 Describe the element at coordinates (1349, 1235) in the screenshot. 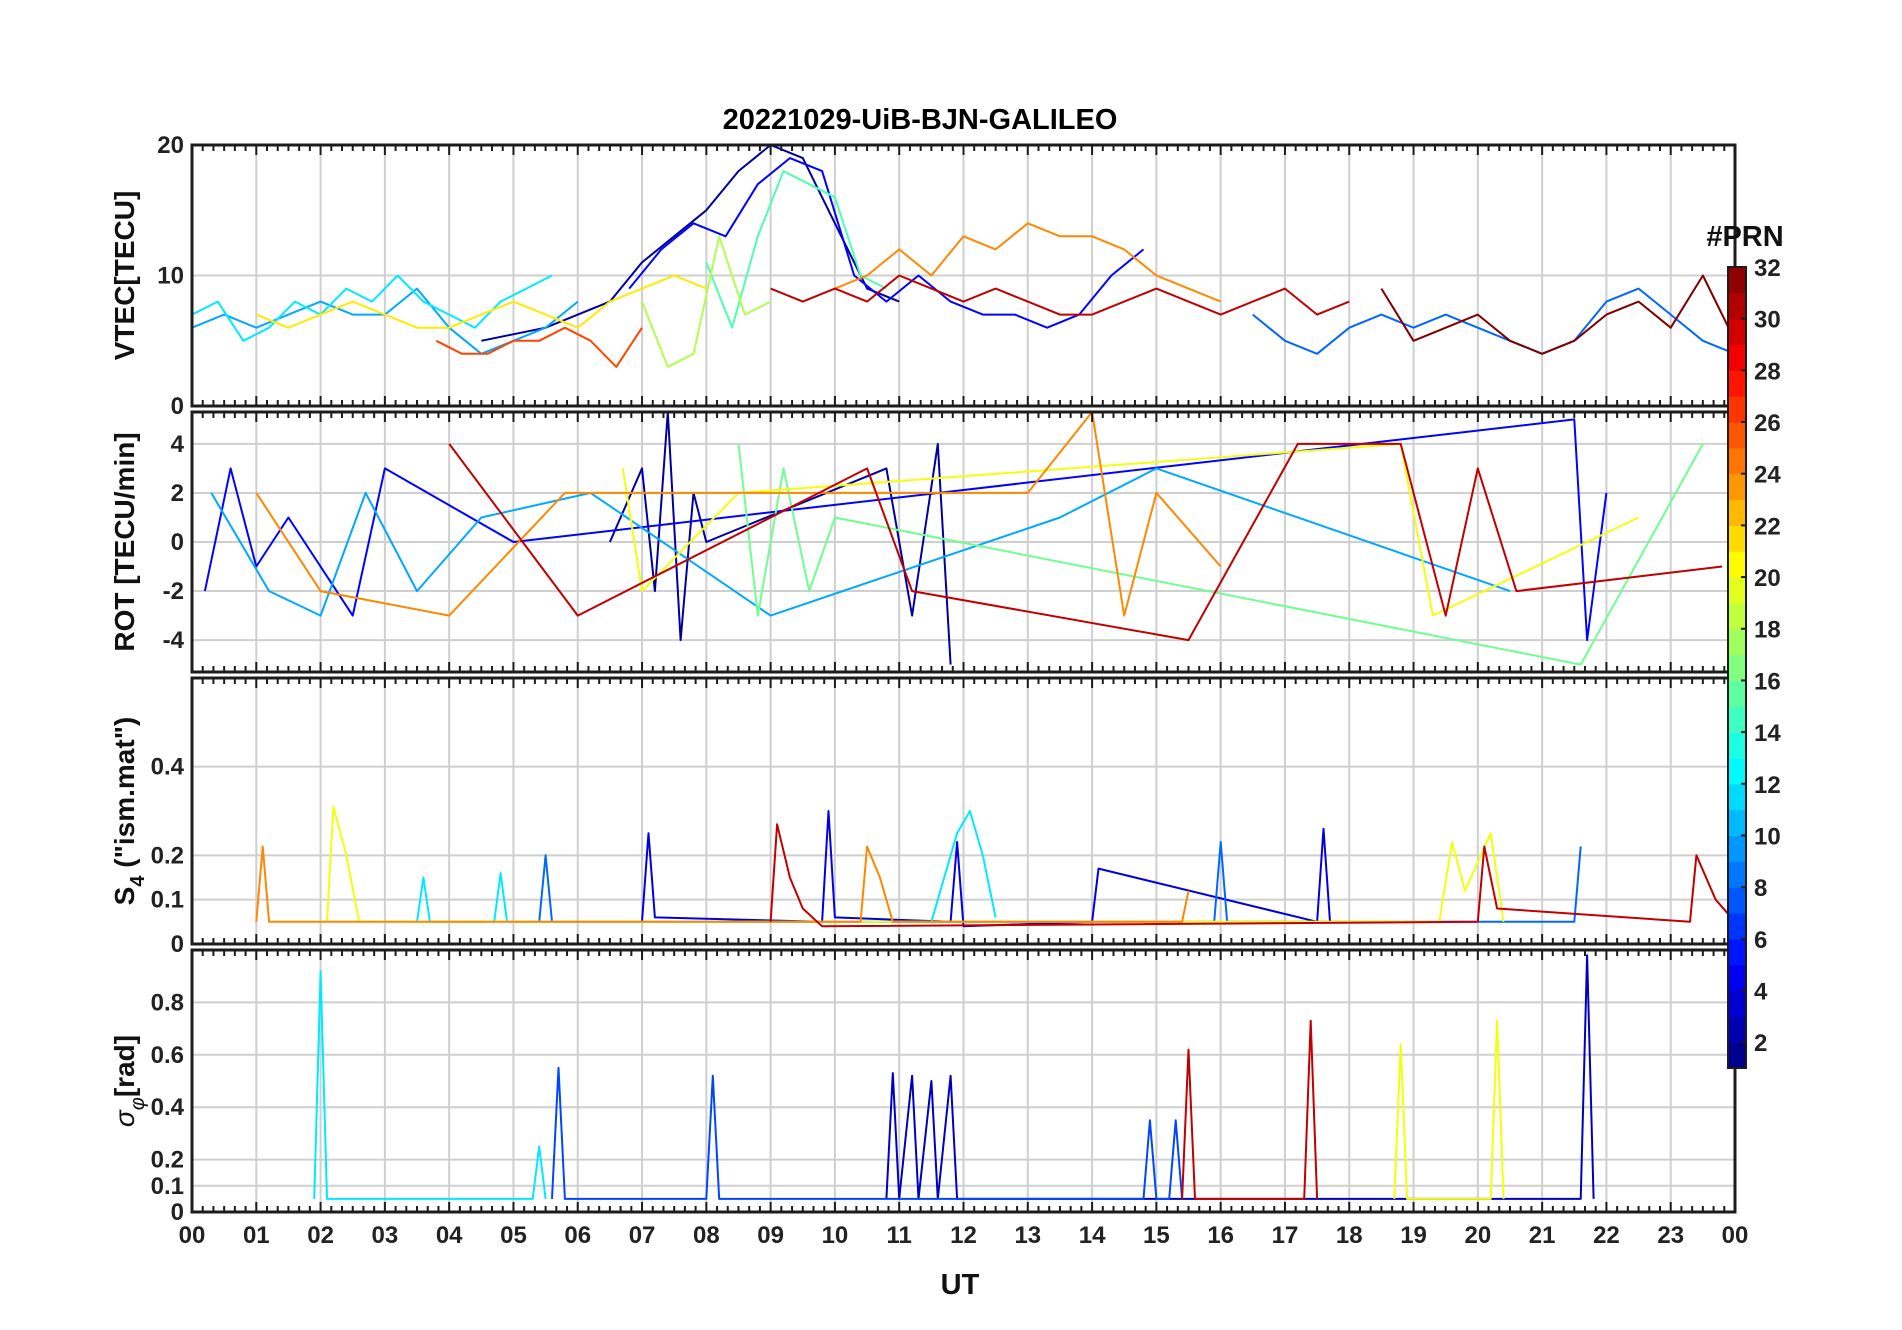

I see `x-tick-label: 18` at that location.